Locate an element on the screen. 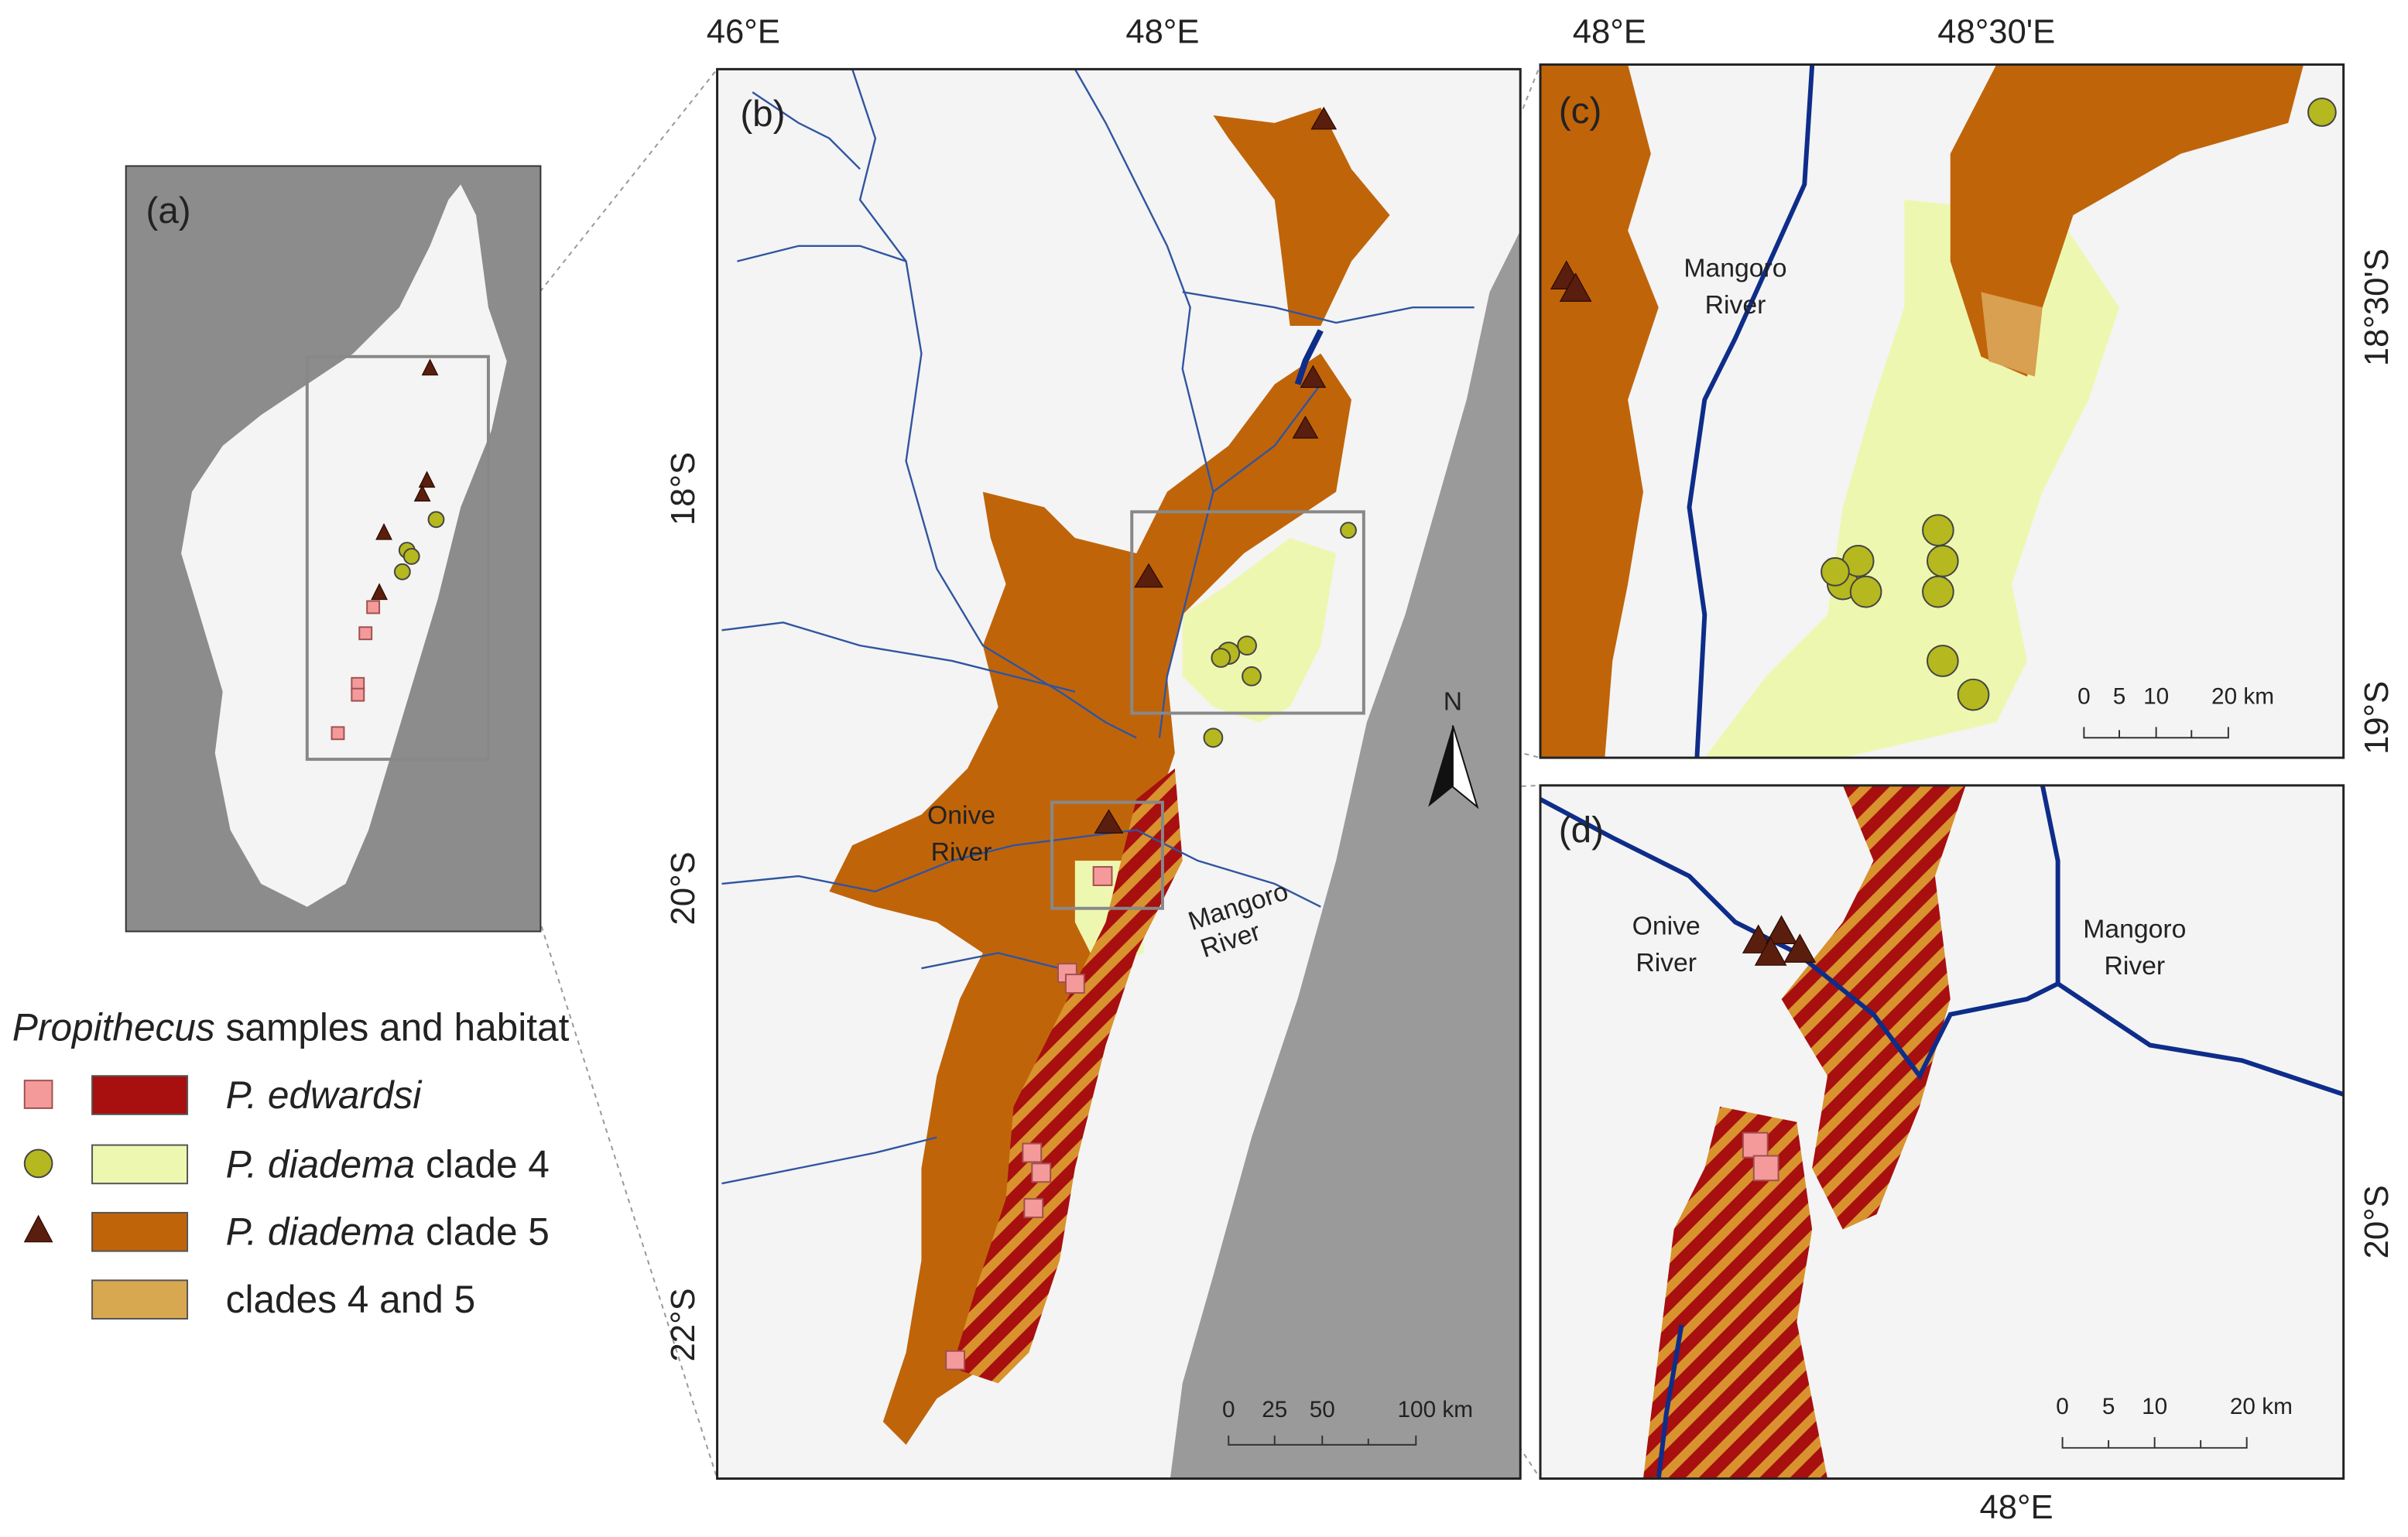  panel-label: (a) is located at coordinates (168, 210).